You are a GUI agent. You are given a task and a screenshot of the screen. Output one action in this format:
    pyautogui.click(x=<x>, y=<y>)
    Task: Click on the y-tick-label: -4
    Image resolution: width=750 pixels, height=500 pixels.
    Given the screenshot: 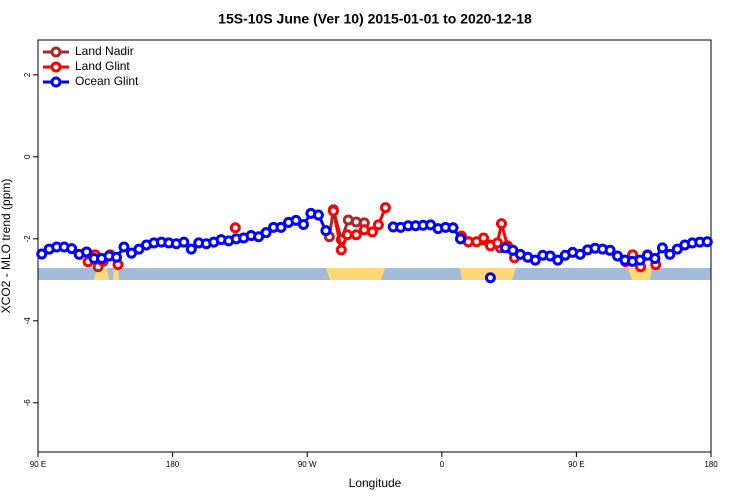 What is the action you would take?
    pyautogui.click(x=27, y=321)
    